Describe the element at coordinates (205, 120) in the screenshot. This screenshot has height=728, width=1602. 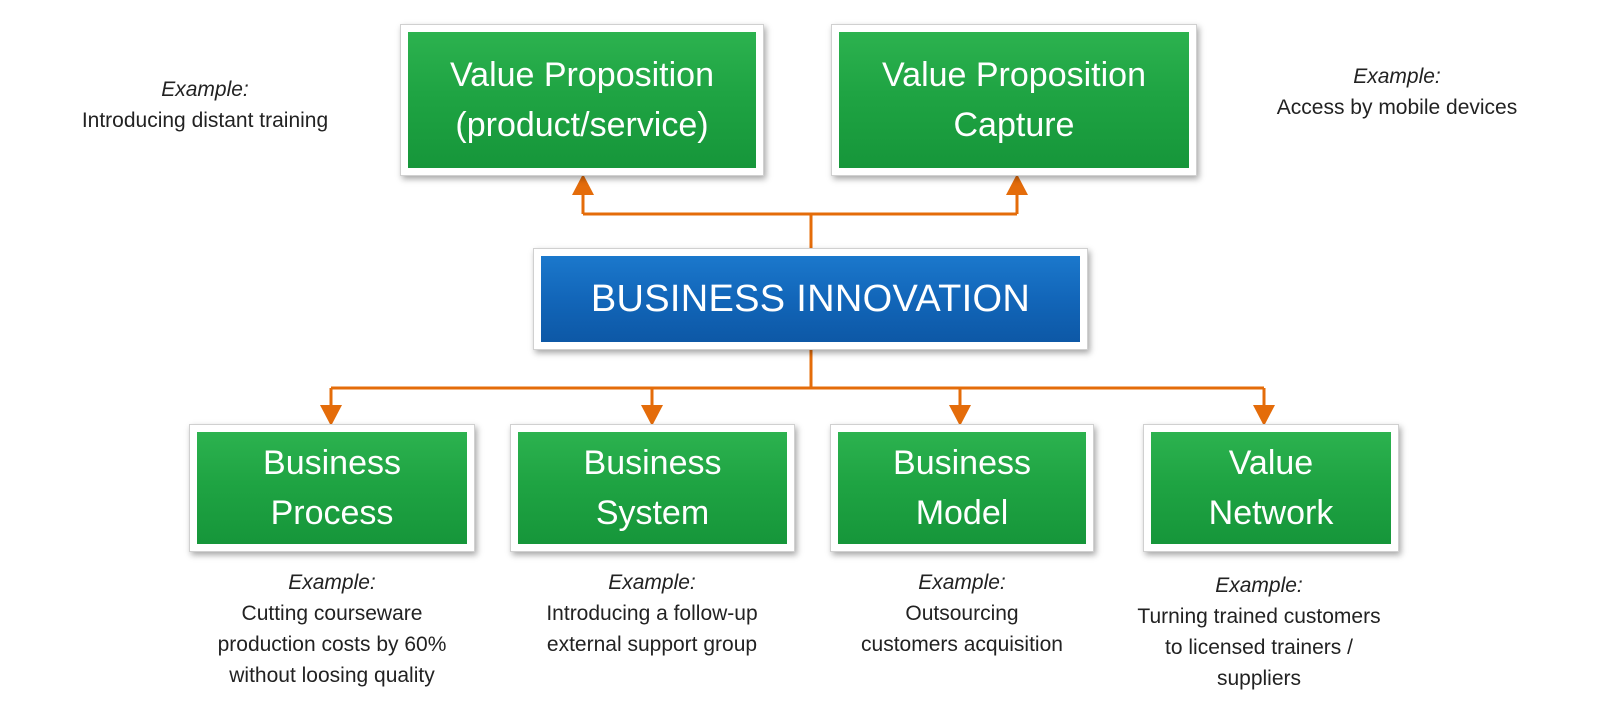
I see `example-text-line: Introducing distant training` at that location.